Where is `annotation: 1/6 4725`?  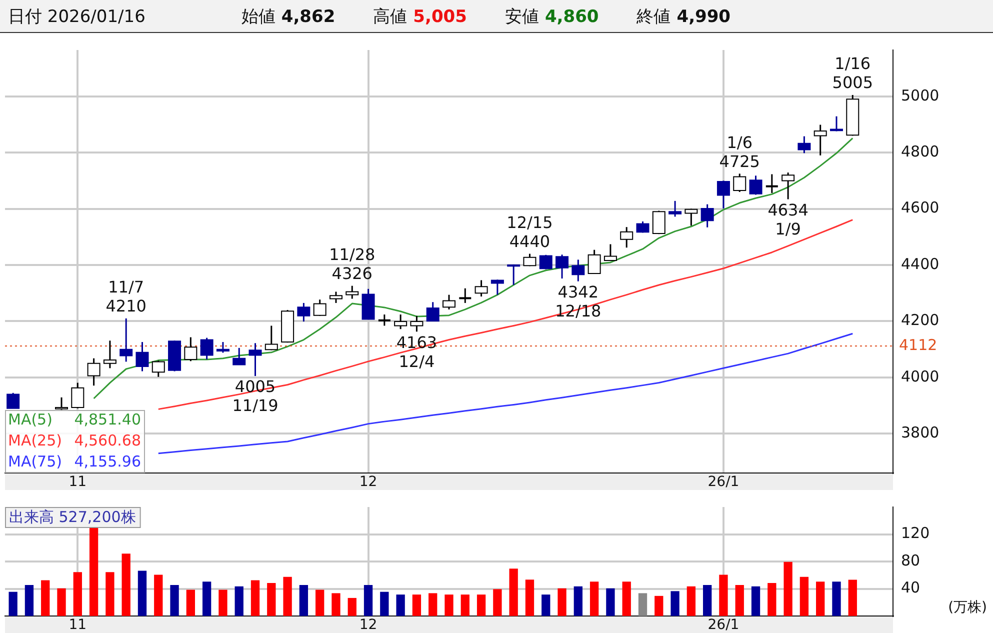 annotation: 1/6 4725 is located at coordinates (739, 151).